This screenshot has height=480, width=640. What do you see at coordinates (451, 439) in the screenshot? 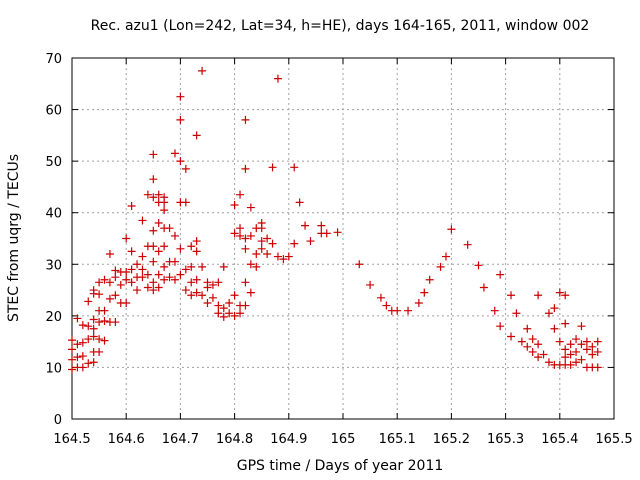
I see `x-tick-label: 165.2` at bounding box center [451, 439].